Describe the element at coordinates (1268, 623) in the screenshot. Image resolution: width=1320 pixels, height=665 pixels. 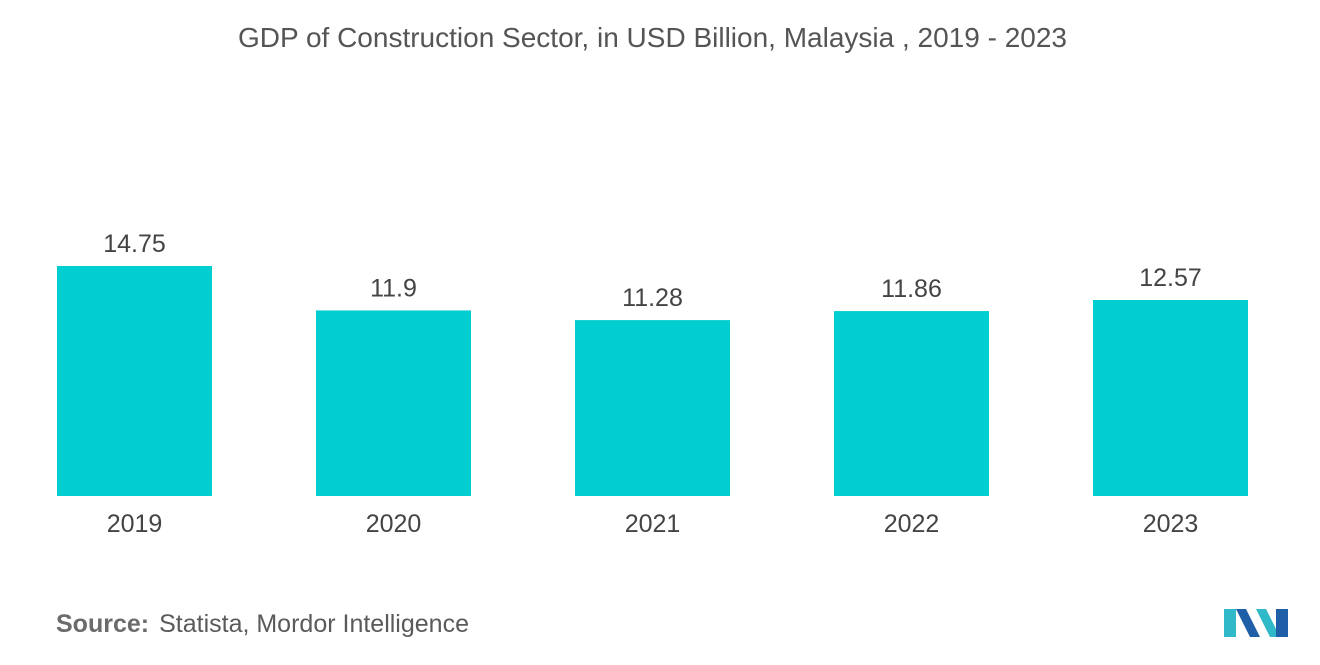
I see `logo-shape-mid2` at that location.